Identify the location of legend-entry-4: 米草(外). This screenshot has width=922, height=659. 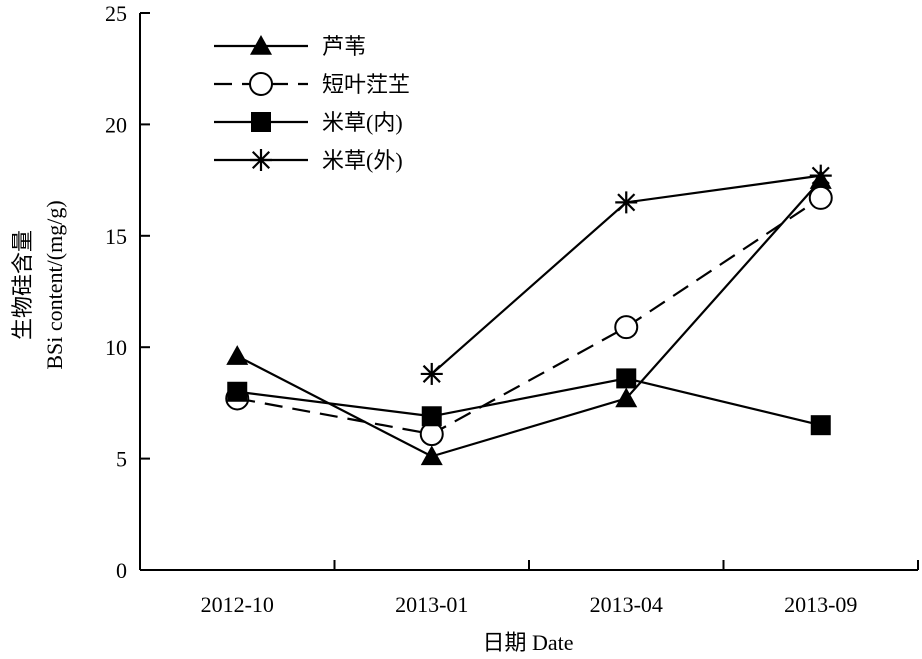
(308, 160).